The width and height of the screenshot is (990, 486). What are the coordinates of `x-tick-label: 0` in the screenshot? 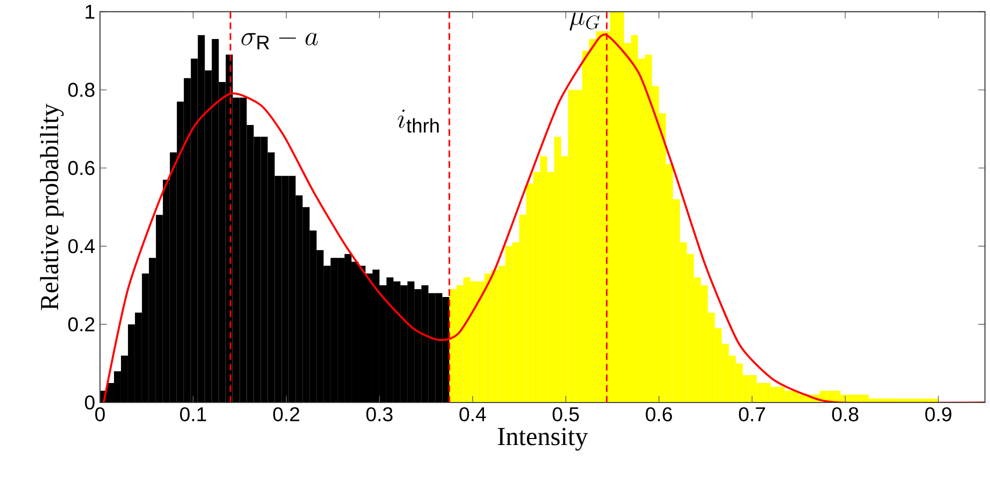 It's located at (100, 414).